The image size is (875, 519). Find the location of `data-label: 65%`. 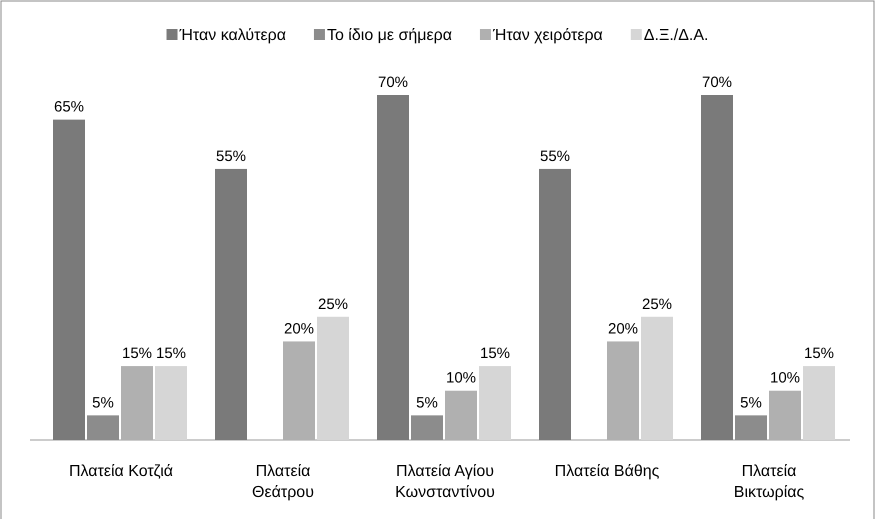

data-label: 65% is located at coordinates (69, 107).